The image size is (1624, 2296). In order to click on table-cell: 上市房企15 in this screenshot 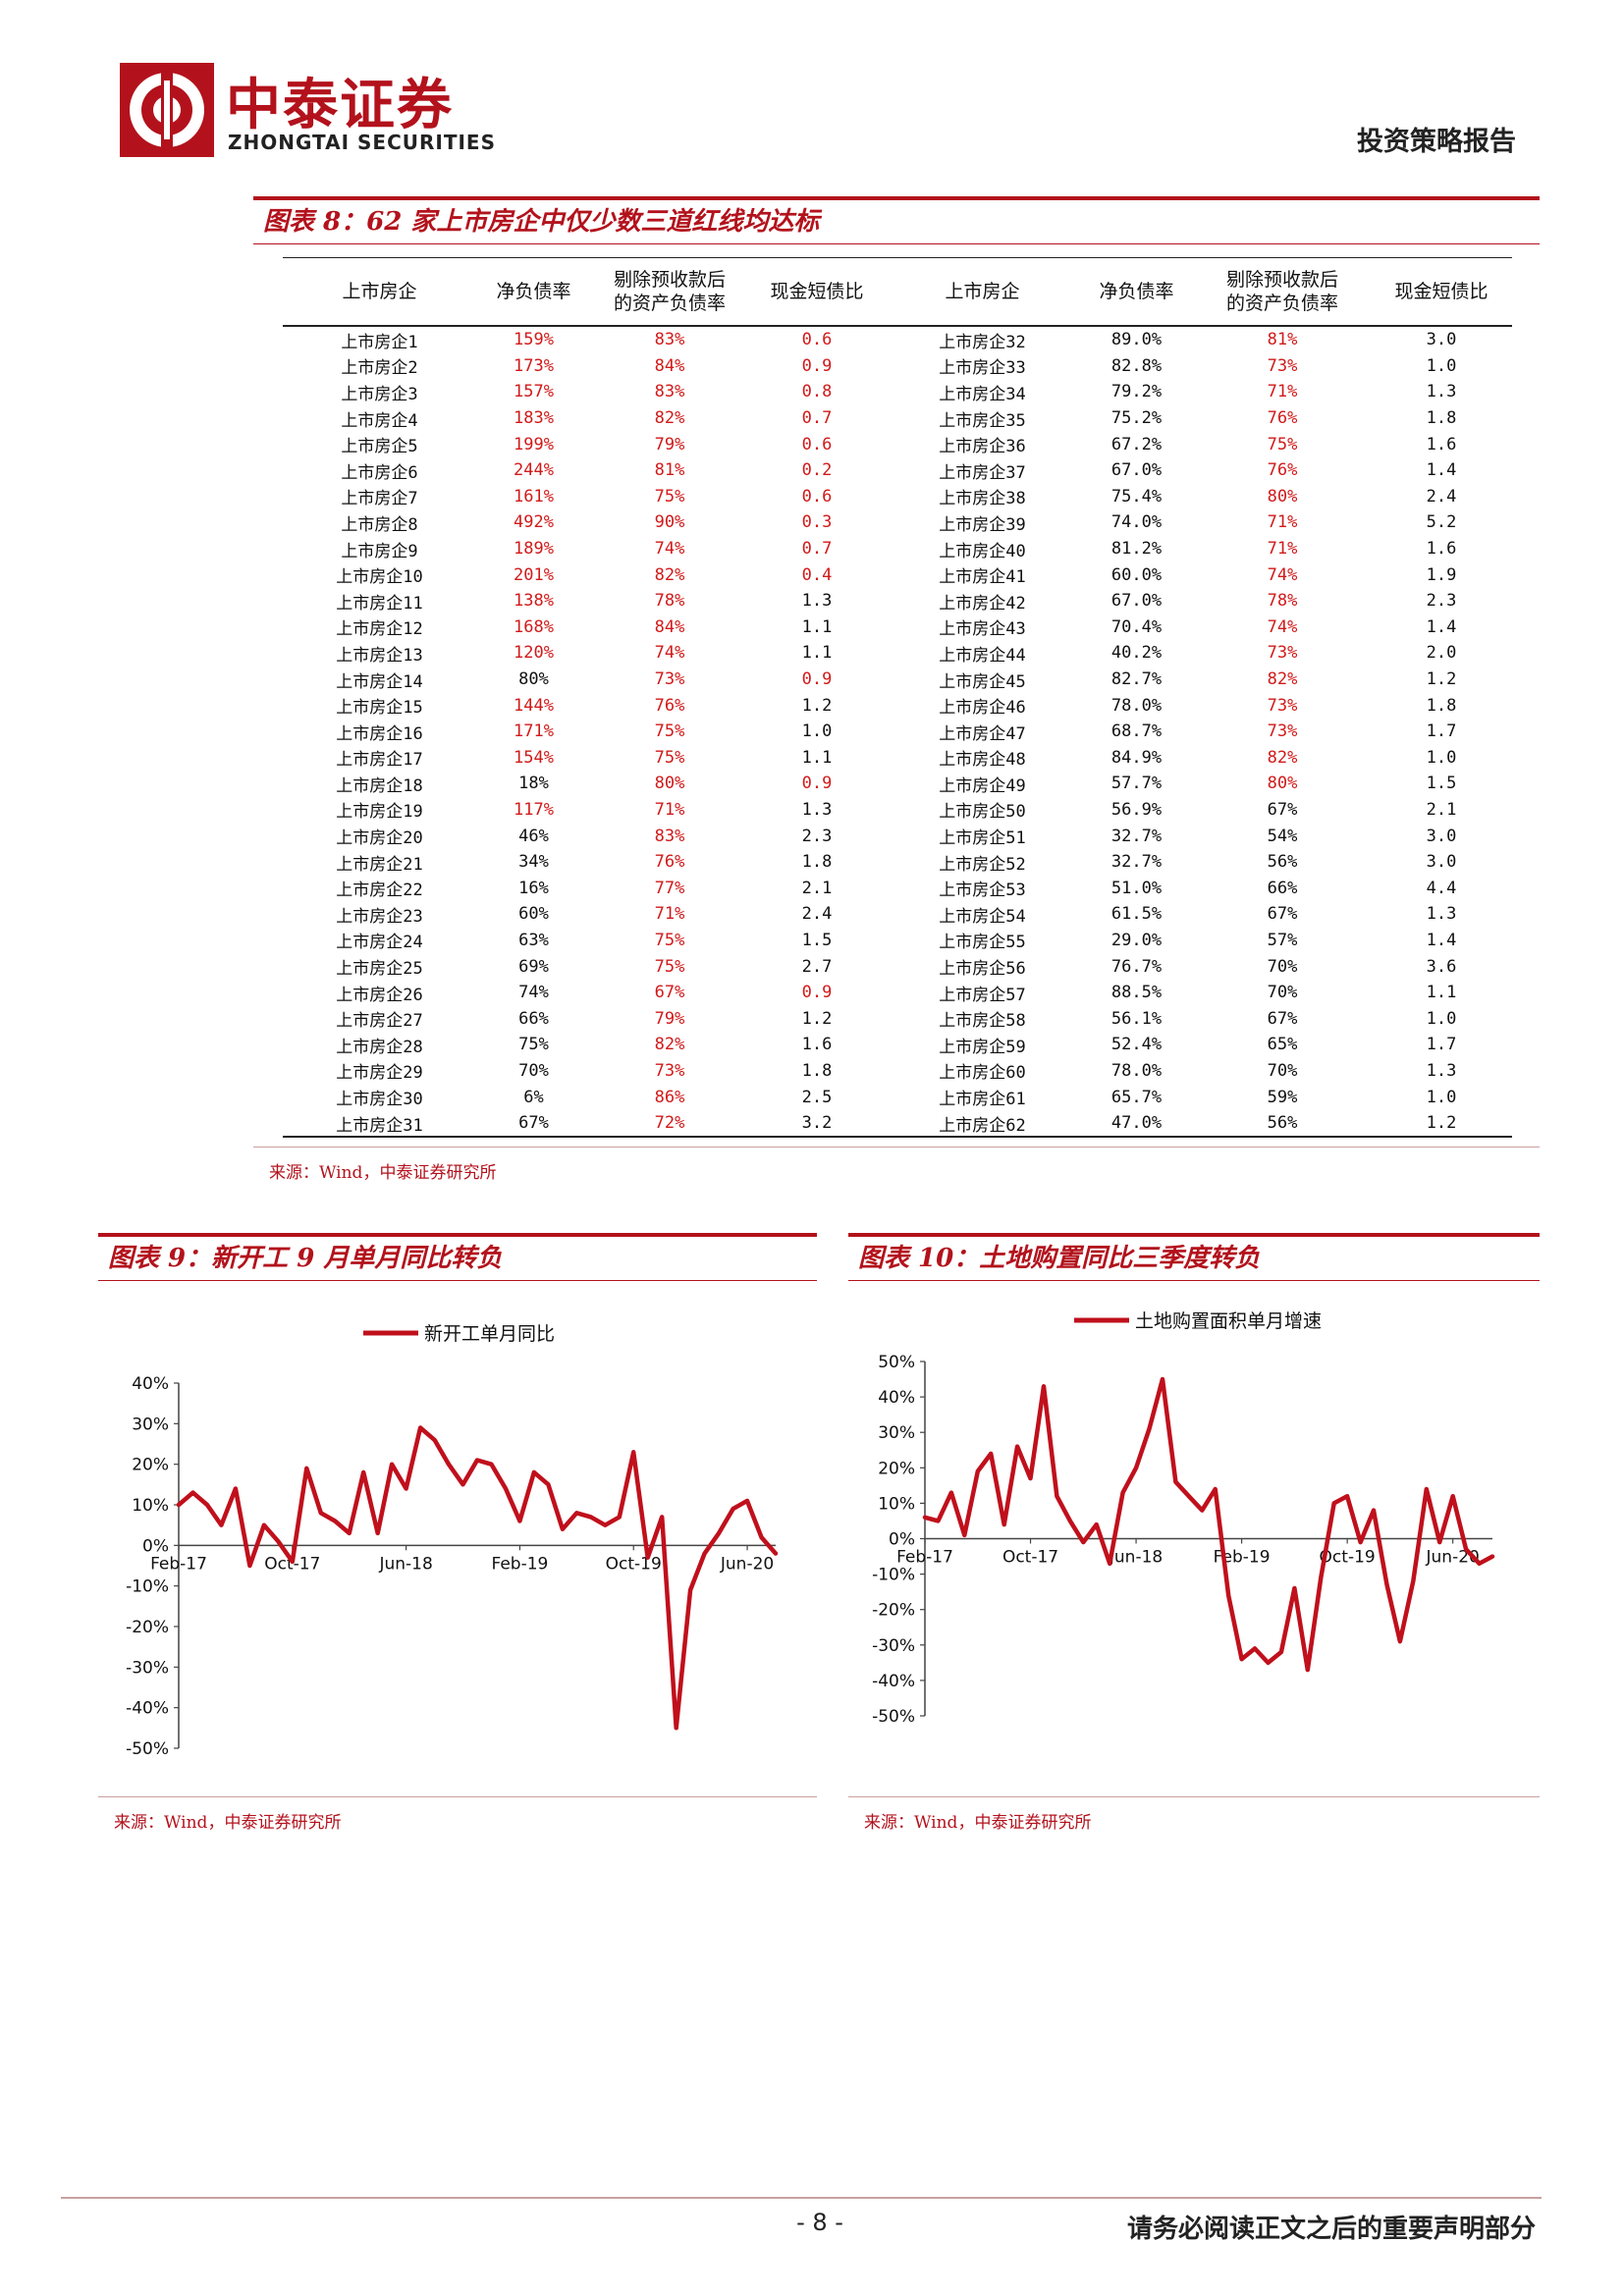, I will do `click(379, 709)`.